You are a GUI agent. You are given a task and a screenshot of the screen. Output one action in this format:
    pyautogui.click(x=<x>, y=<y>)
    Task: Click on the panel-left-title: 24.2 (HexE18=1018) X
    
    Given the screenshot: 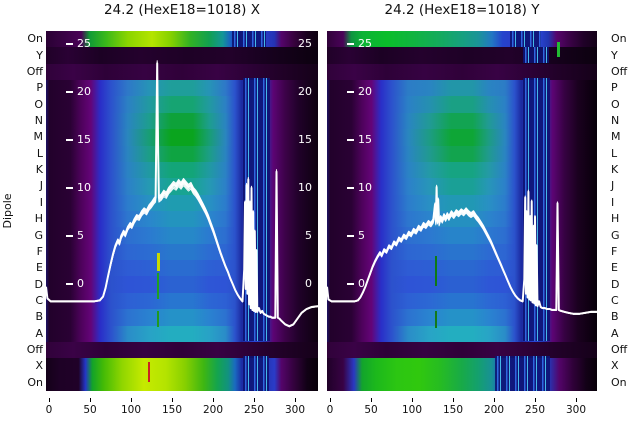 What is the action you would take?
    pyautogui.click(x=181, y=10)
    